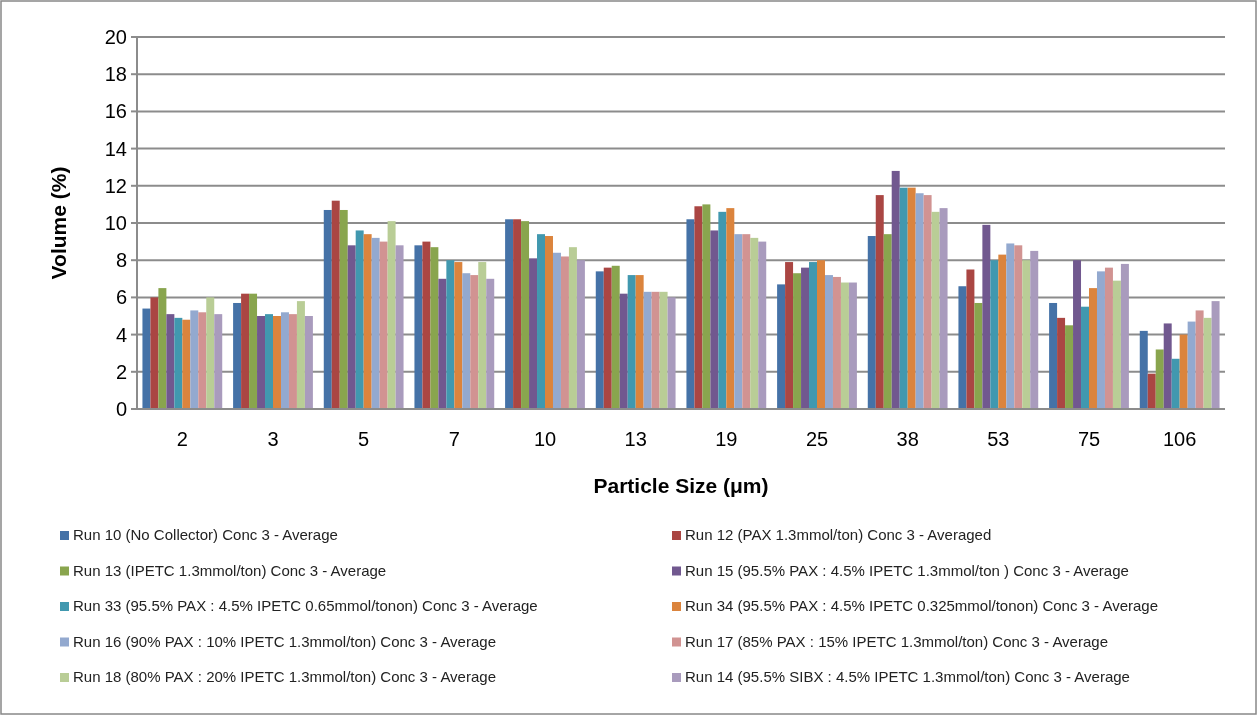  I want to click on x-tick-label: 3, so click(273, 439).